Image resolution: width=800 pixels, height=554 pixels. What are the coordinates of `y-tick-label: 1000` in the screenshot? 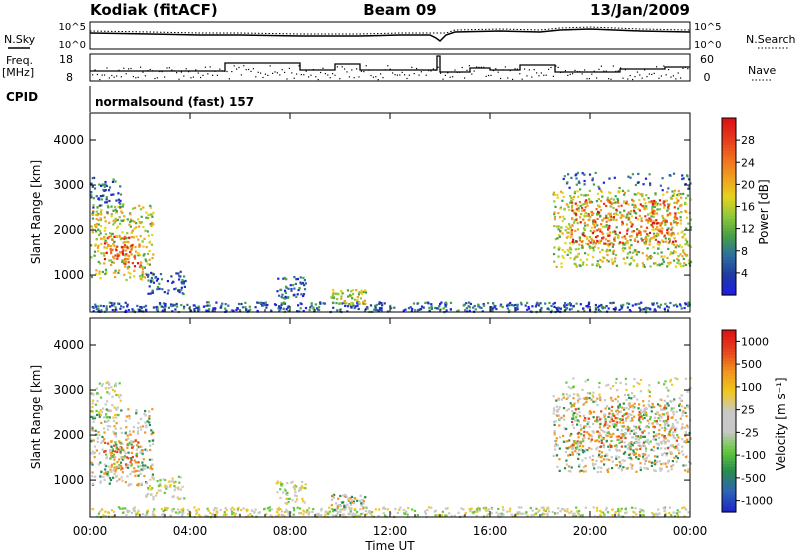 It's located at (68, 275).